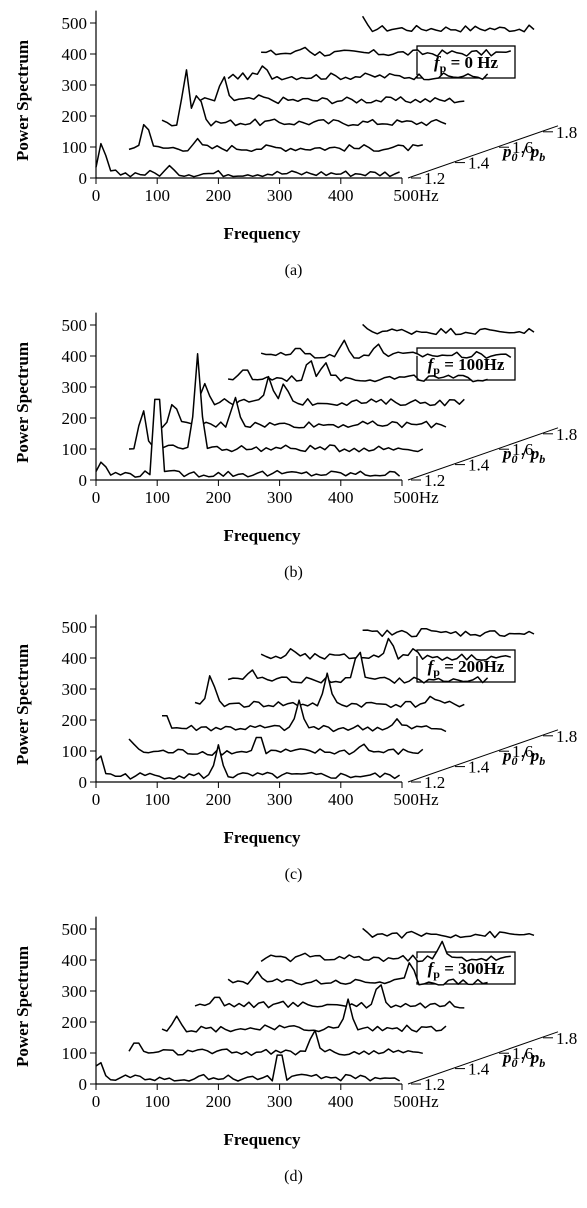 Image resolution: width=587 pixels, height=1208 pixels. Describe the element at coordinates (293, 572) in the screenshot. I see `panel-caption-b: (b)` at that location.